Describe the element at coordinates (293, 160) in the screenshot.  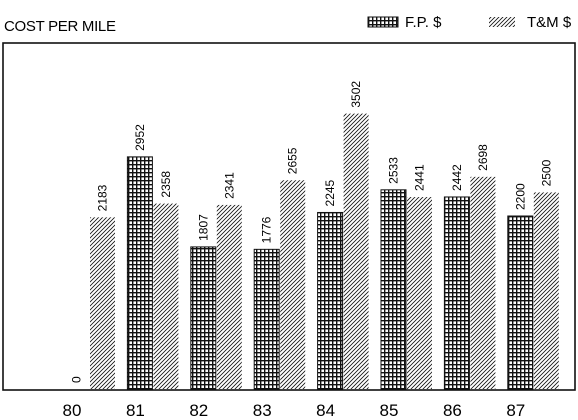
I see `value-label-tm-83: 2655` at that location.